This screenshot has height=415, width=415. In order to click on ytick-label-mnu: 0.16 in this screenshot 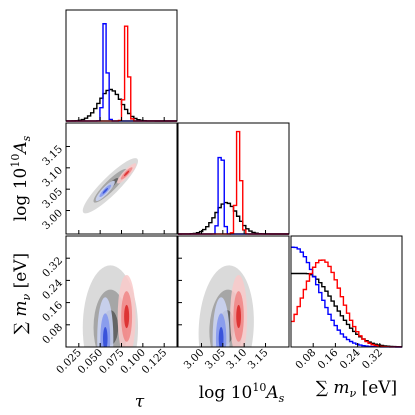, I will do `click(52, 311)`.